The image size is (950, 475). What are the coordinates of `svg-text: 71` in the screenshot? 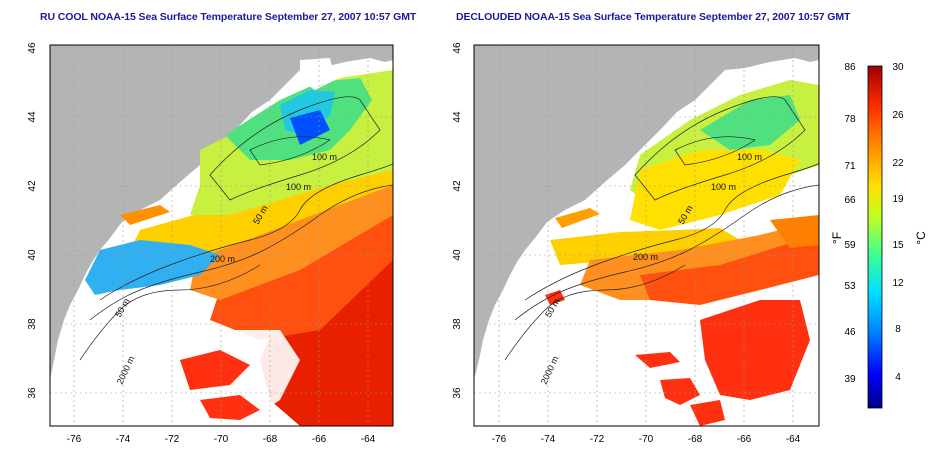 It's located at (850, 166).